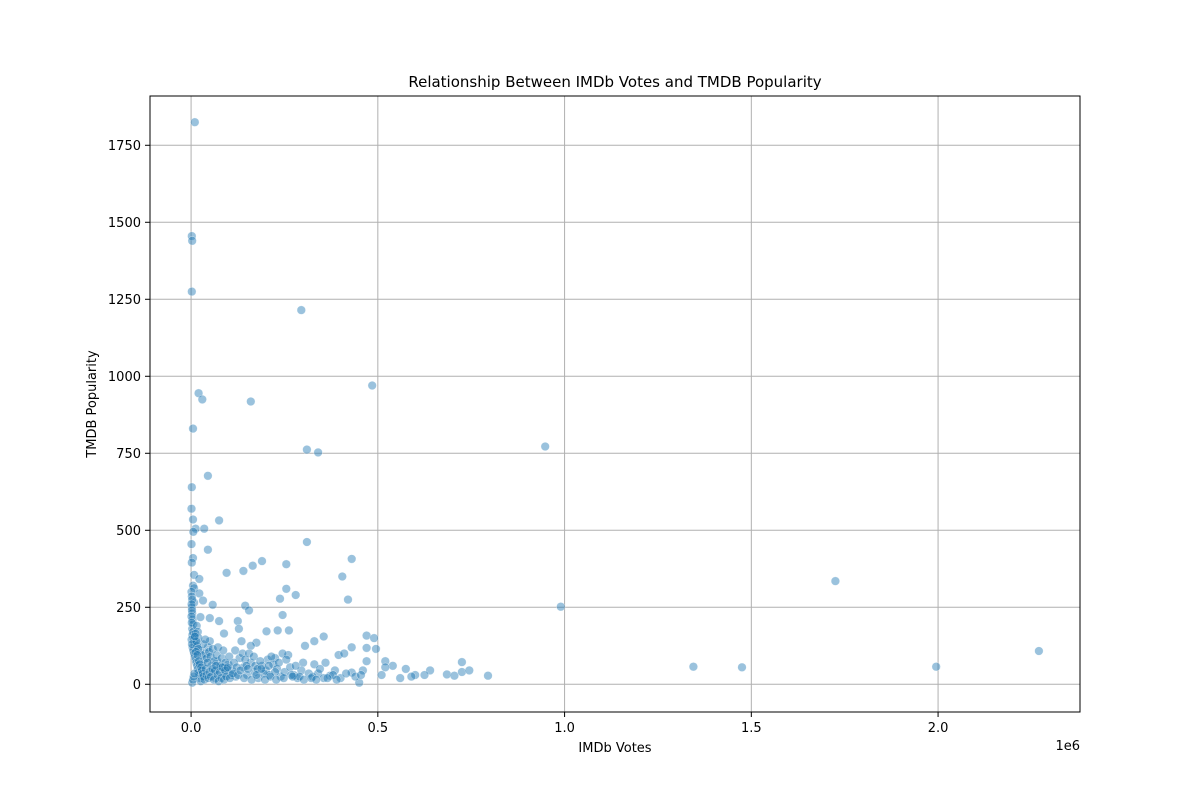 The height and width of the screenshot is (800, 1200). What do you see at coordinates (124, 377) in the screenshot?
I see `y-tick-label: 1000` at bounding box center [124, 377].